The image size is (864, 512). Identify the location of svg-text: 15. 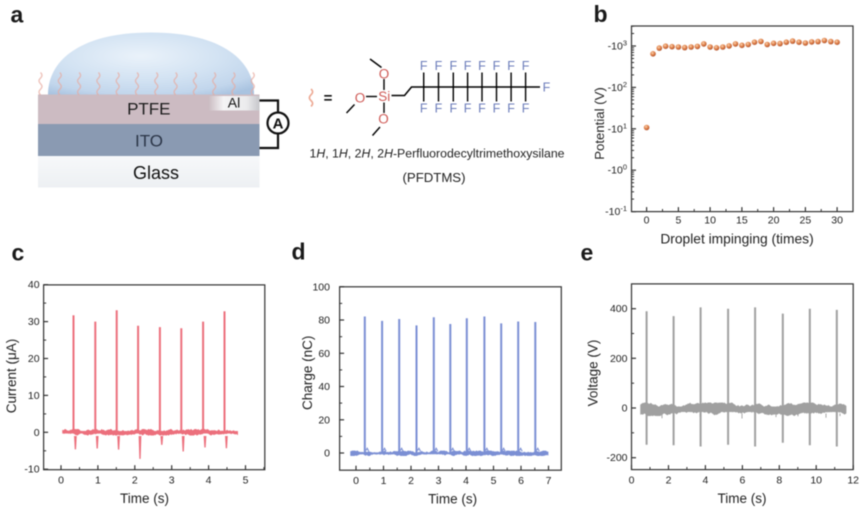
(742, 221).